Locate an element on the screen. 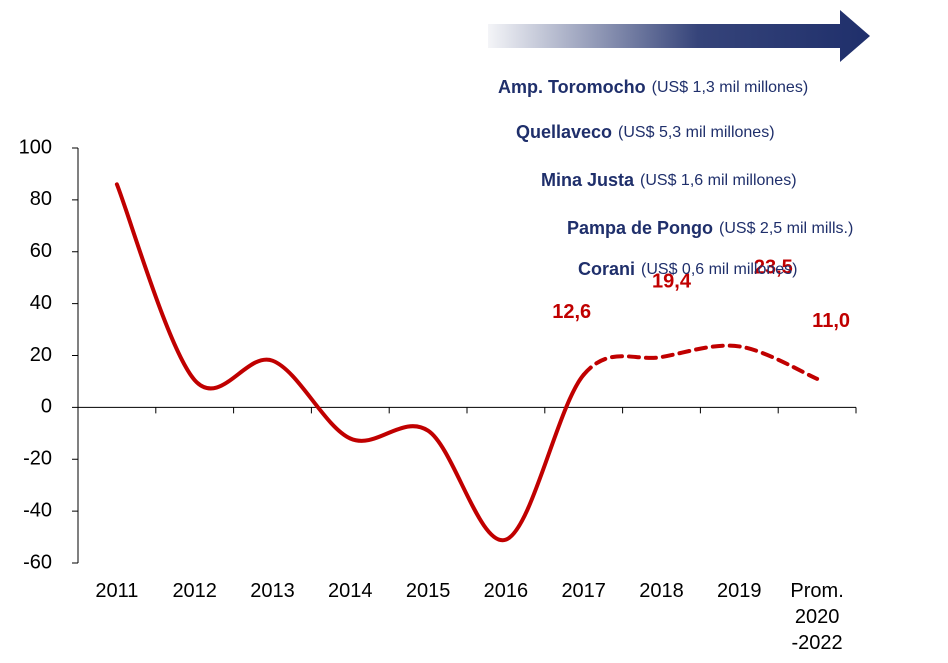 The height and width of the screenshot is (663, 948). annotation: Corani (US$ 0,6 mil millones) is located at coordinates (688, 269).